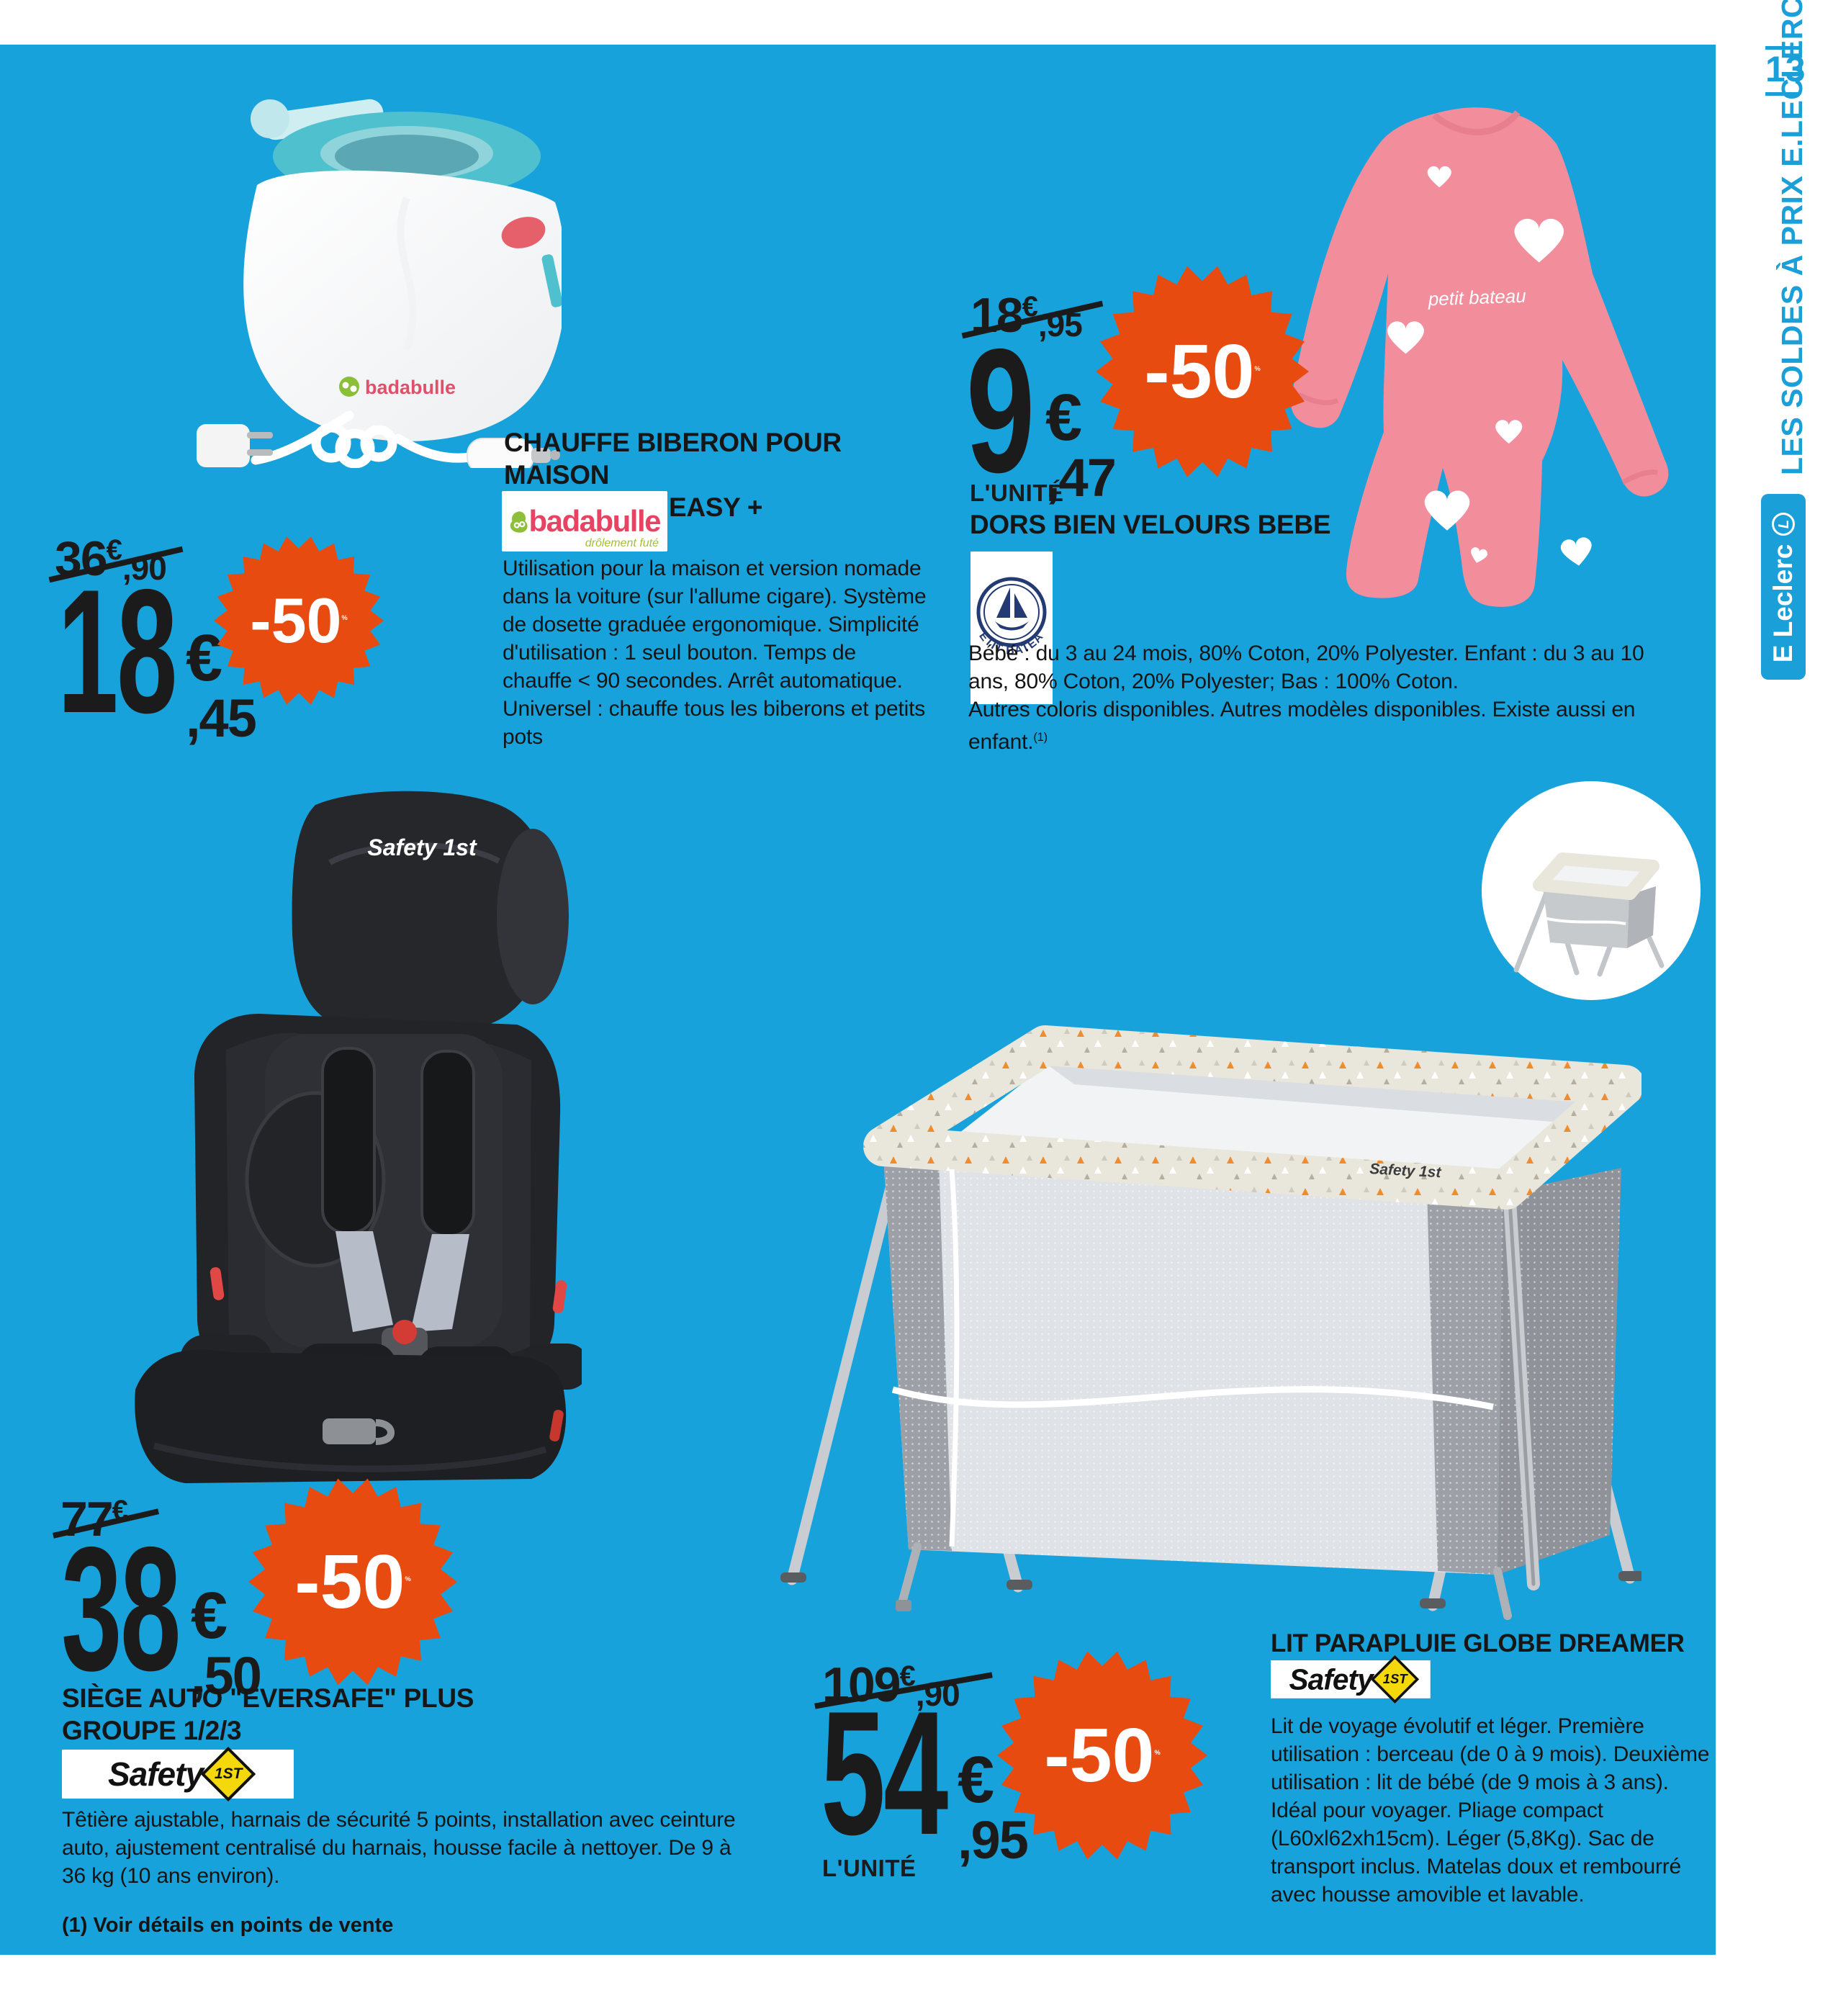  I want to click on badabulle-tagline: drôlement futé, so click(622, 543).